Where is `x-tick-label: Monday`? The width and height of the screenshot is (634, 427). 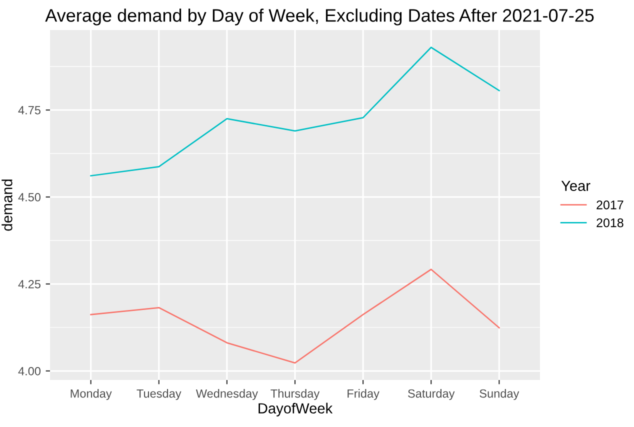 x-tick-label: Monday is located at coordinates (91, 394).